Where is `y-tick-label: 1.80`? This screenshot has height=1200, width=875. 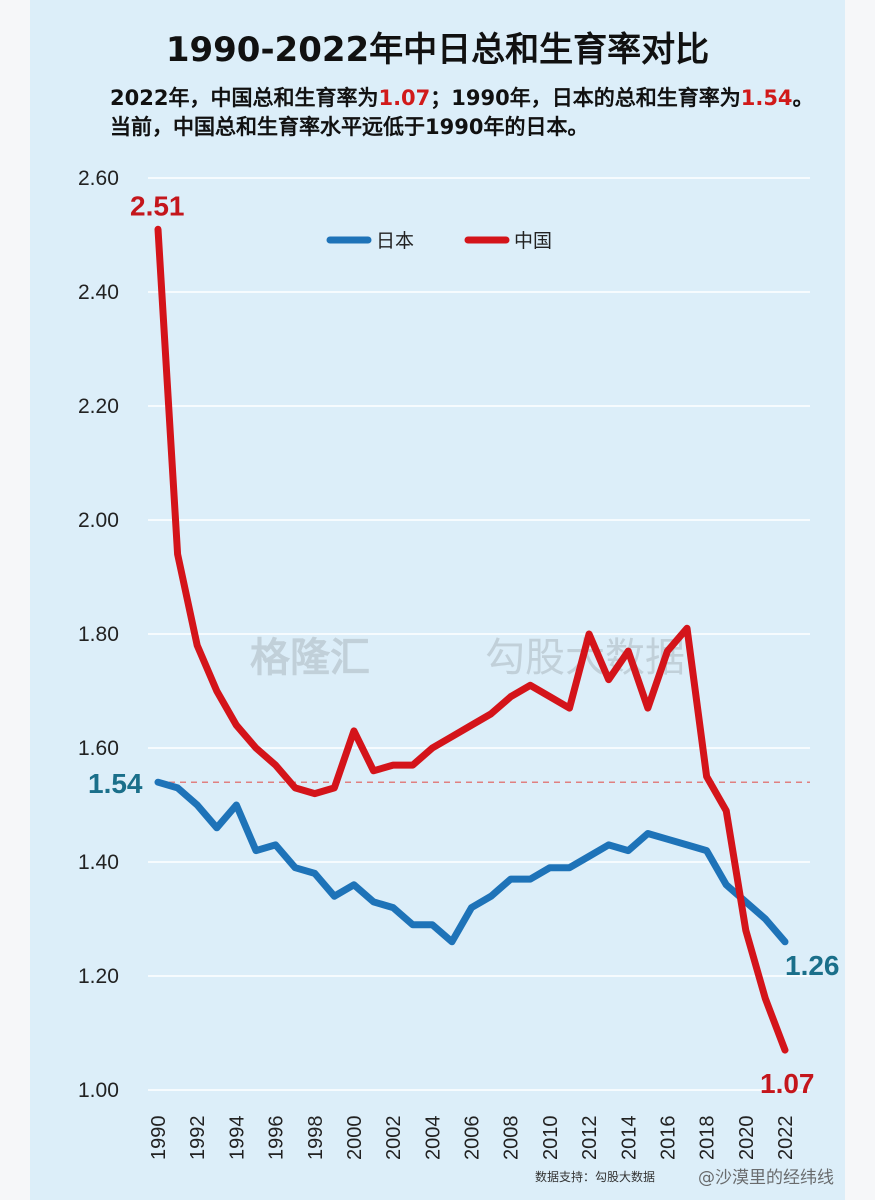
y-tick-label: 1.80 is located at coordinates (98, 634).